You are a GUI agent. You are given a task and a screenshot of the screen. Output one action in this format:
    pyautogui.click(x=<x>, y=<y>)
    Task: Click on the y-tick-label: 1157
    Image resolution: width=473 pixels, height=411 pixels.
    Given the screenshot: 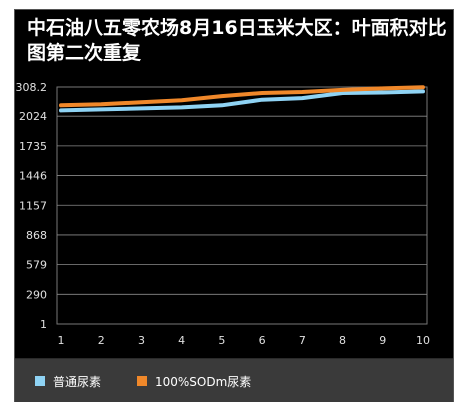 What is the action you would take?
    pyautogui.click(x=33, y=205)
    